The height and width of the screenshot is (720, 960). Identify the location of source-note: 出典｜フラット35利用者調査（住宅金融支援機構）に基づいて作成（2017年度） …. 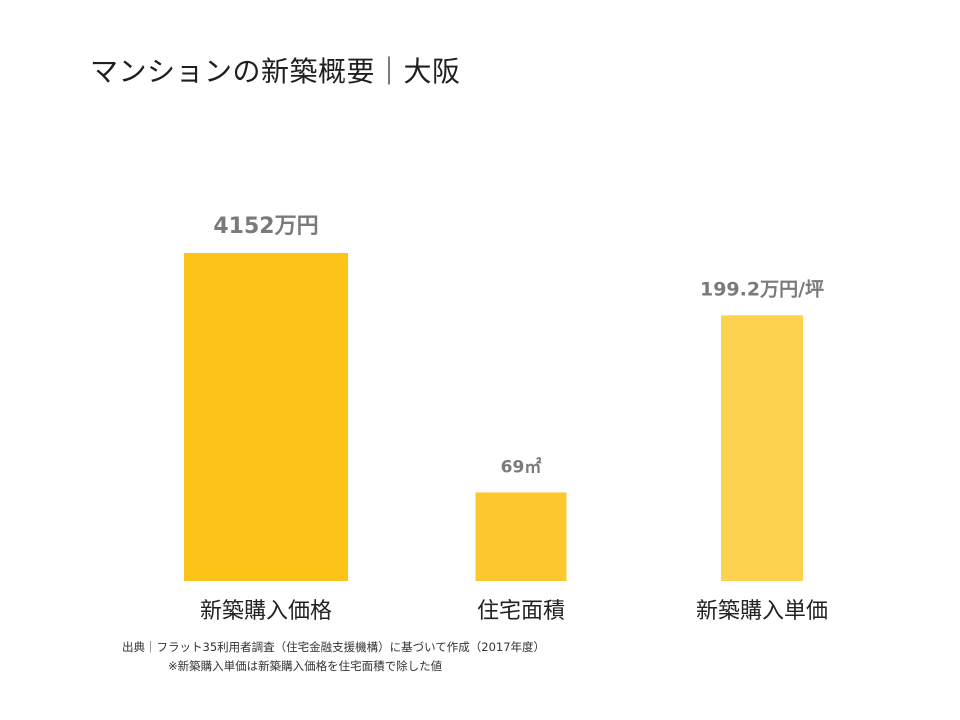
(333, 657).